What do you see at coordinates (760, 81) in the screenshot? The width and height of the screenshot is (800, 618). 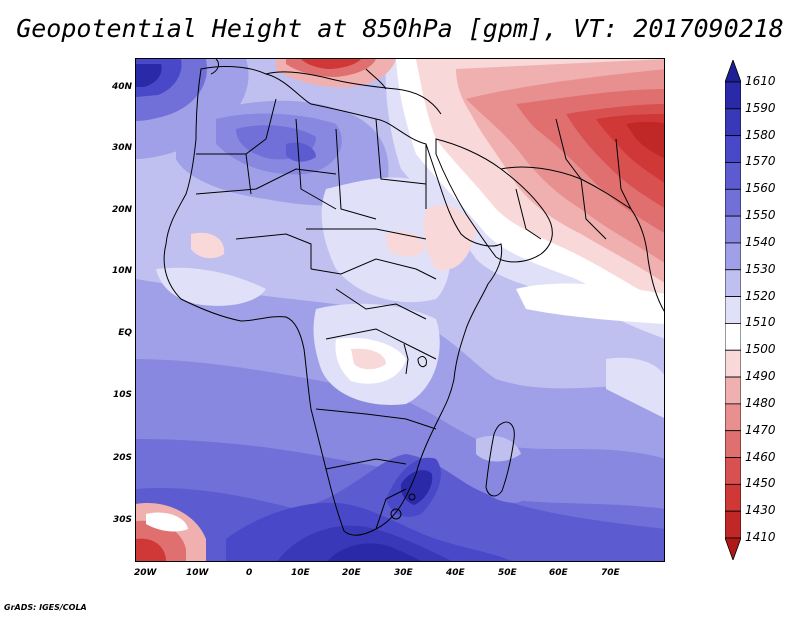 I see `colorbar-level-label: 1610` at bounding box center [760, 81].